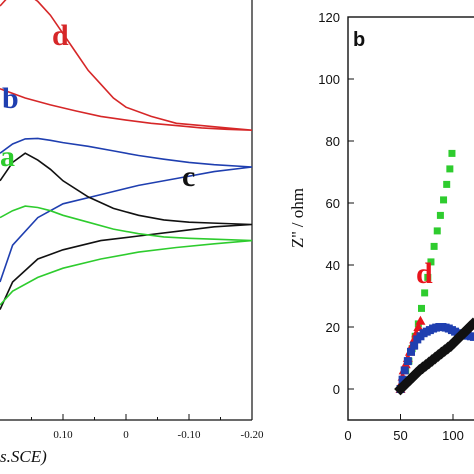 The image size is (474, 474). Describe the element at coordinates (434, 272) in the screenshot. I see `panel-b-plot-area` at that location.